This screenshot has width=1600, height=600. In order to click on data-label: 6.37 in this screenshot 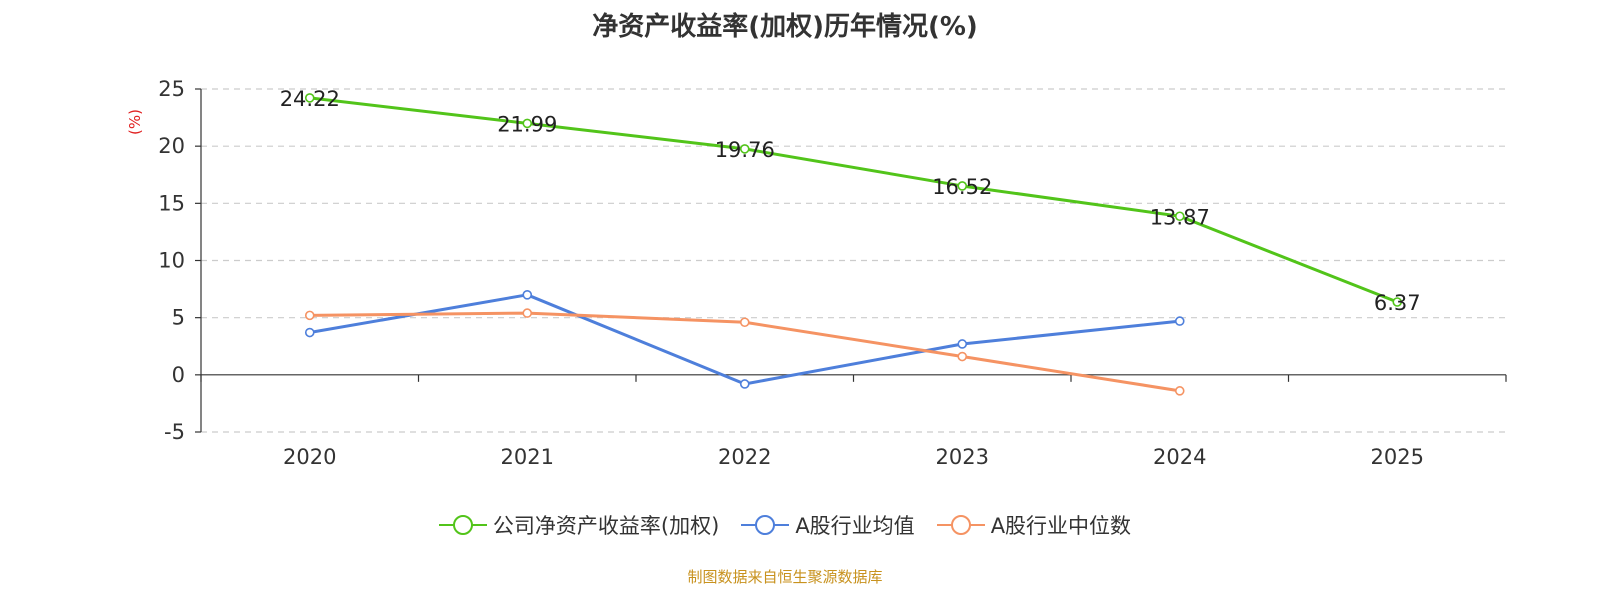, I will do `click(1397, 303)`.